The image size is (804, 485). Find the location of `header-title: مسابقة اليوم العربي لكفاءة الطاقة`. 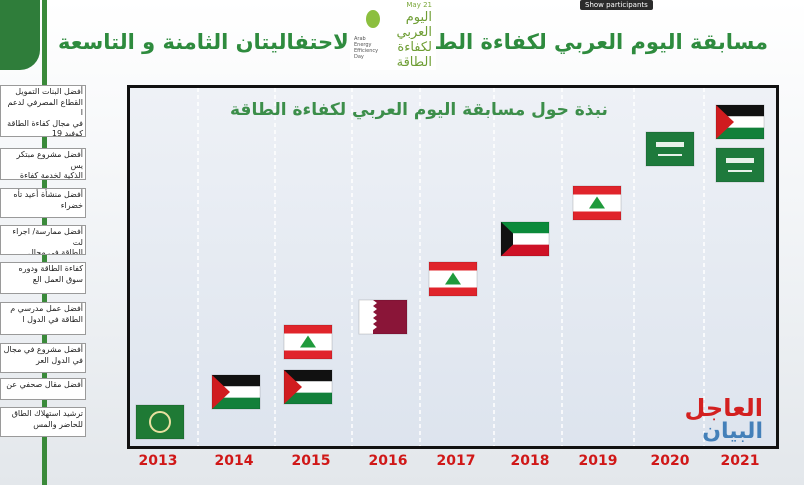

header-title: مسابقة اليوم العربي لكفاءة الطاقة is located at coordinates (585, 42).